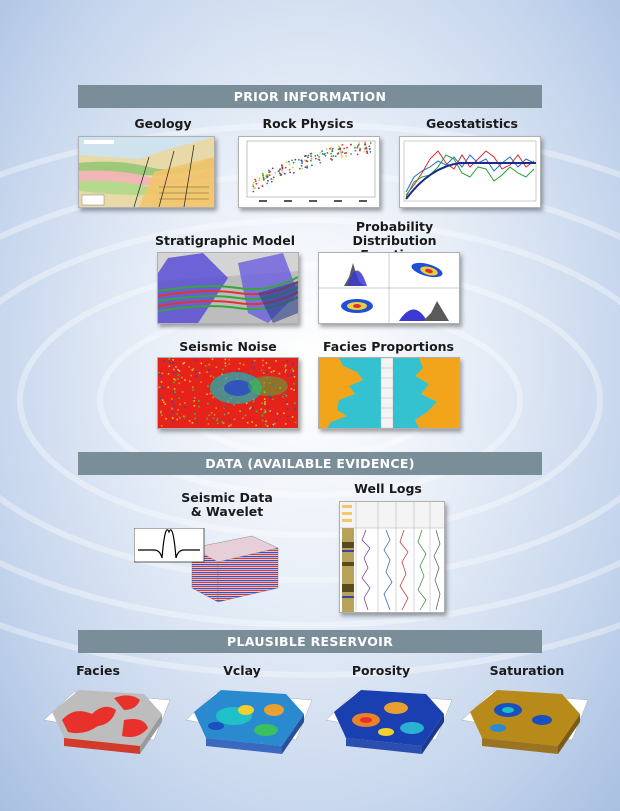 The image size is (620, 811). What do you see at coordinates (389, 722) in the screenshot?
I see `porosity-volume-image` at bounding box center [389, 722].